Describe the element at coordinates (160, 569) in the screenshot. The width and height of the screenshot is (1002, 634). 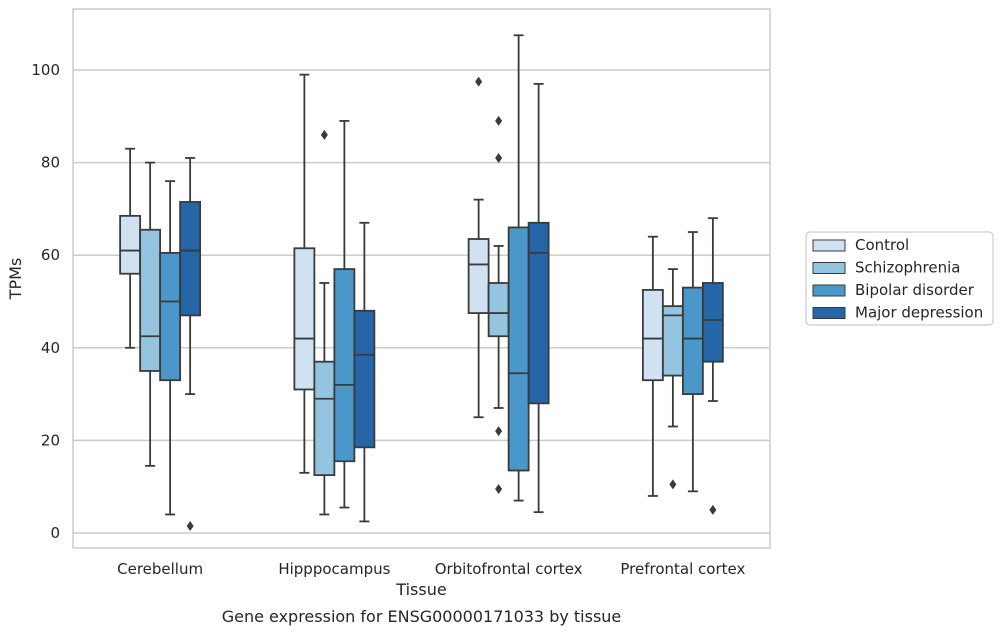
I see `x-tick-label: Cerebellum` at that location.